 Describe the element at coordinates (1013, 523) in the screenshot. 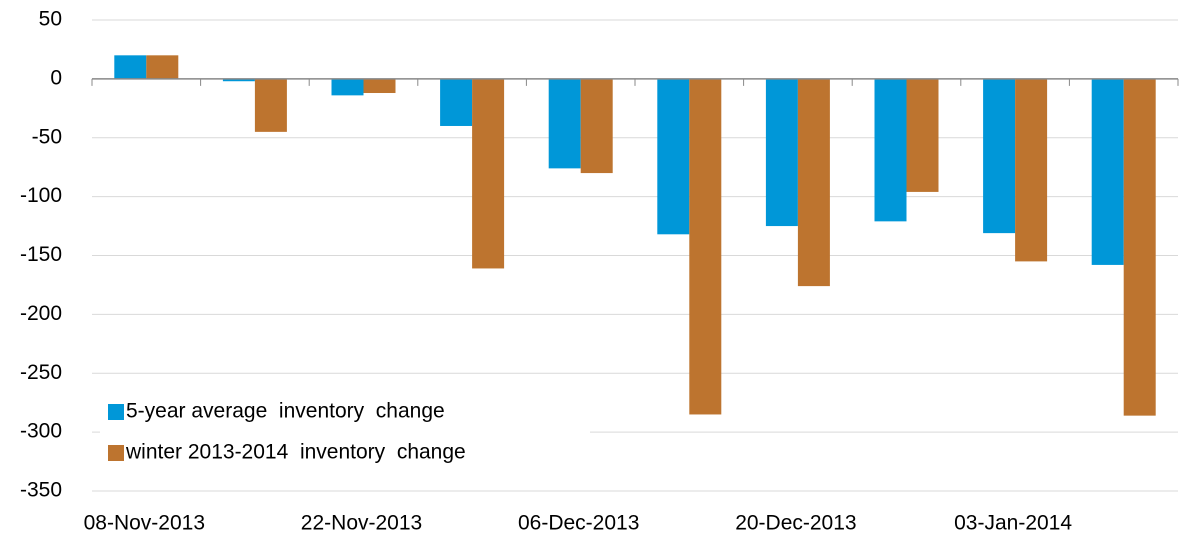

I see `x-tick-label: 03-Jan-2014` at that location.